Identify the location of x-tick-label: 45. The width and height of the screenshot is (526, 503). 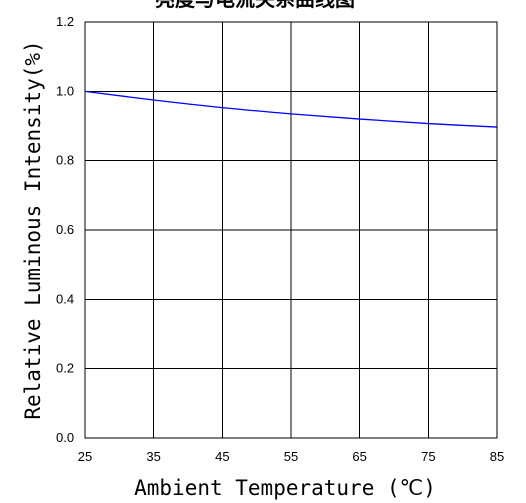
(222, 456).